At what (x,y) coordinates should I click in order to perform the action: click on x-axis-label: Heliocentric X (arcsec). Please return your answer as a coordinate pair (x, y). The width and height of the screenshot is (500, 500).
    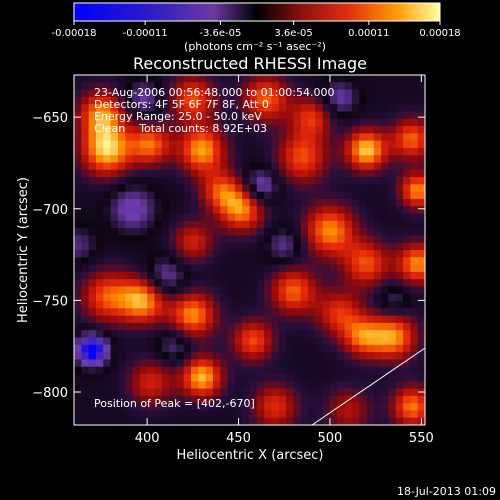
    Looking at the image, I should click on (250, 455).